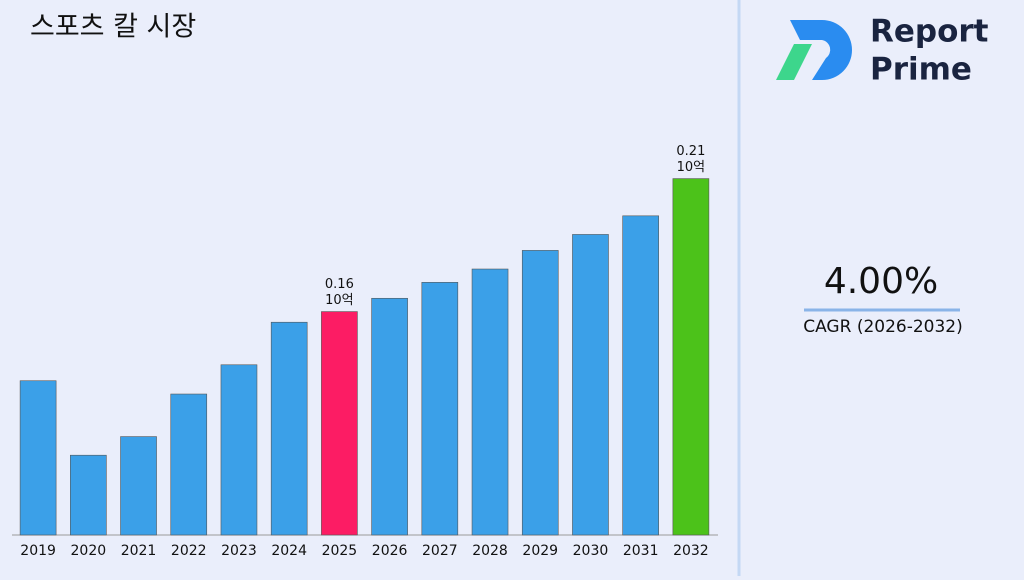  Describe the element at coordinates (691, 551) in the screenshot. I see `x-tick-label: 2032` at that location.